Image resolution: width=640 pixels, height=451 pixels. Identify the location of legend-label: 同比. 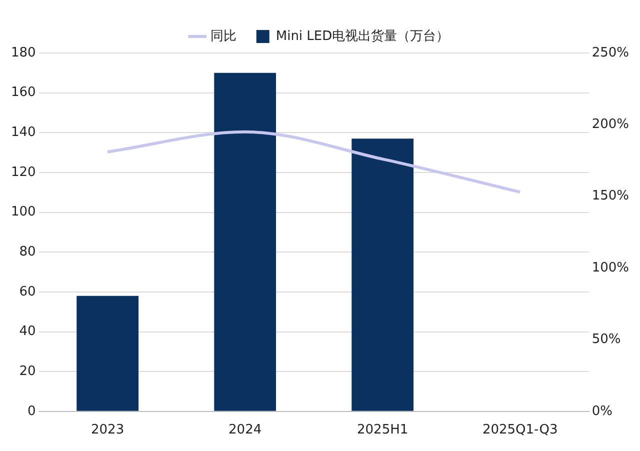
(223, 36).